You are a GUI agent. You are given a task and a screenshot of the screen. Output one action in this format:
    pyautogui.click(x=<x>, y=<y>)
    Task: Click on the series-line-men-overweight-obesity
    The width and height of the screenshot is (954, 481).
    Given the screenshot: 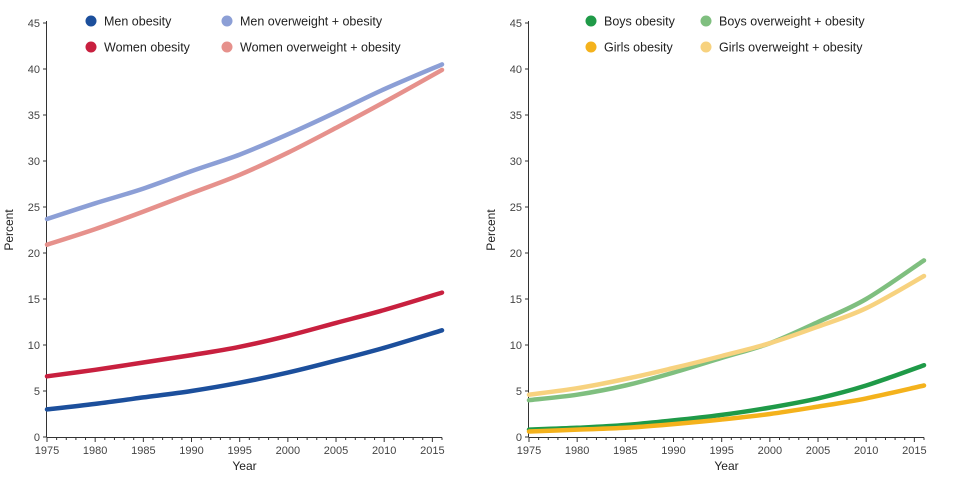 What is the action you would take?
    pyautogui.click(x=244, y=142)
    